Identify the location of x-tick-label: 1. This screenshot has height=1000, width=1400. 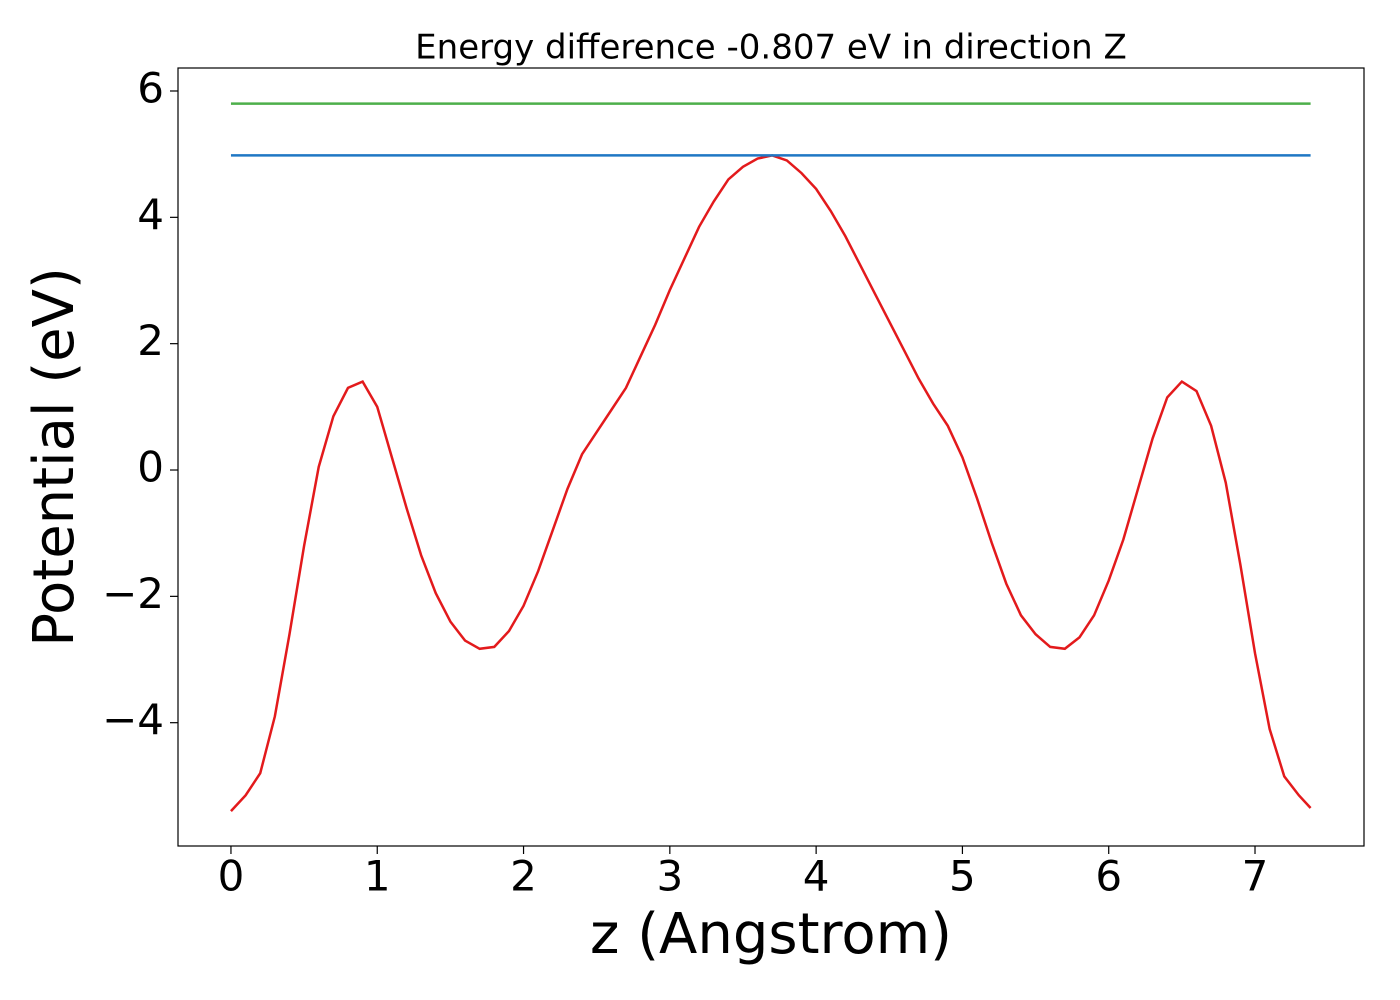
(377, 876).